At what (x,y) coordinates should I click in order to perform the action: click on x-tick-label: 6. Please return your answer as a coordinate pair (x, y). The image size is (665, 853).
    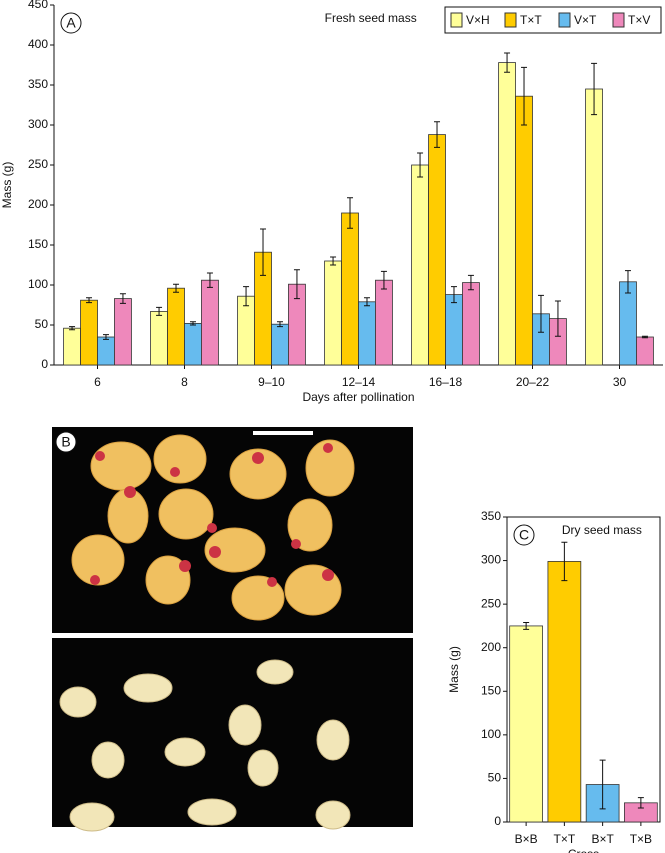
    Looking at the image, I should click on (97, 382).